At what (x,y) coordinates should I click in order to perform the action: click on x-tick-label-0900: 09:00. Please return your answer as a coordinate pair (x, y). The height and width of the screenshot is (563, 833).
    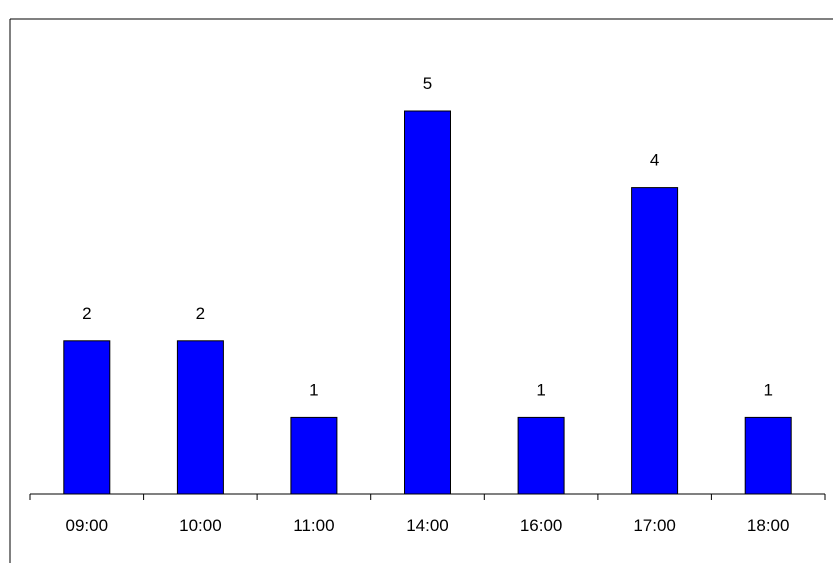
    Looking at the image, I should click on (87, 525).